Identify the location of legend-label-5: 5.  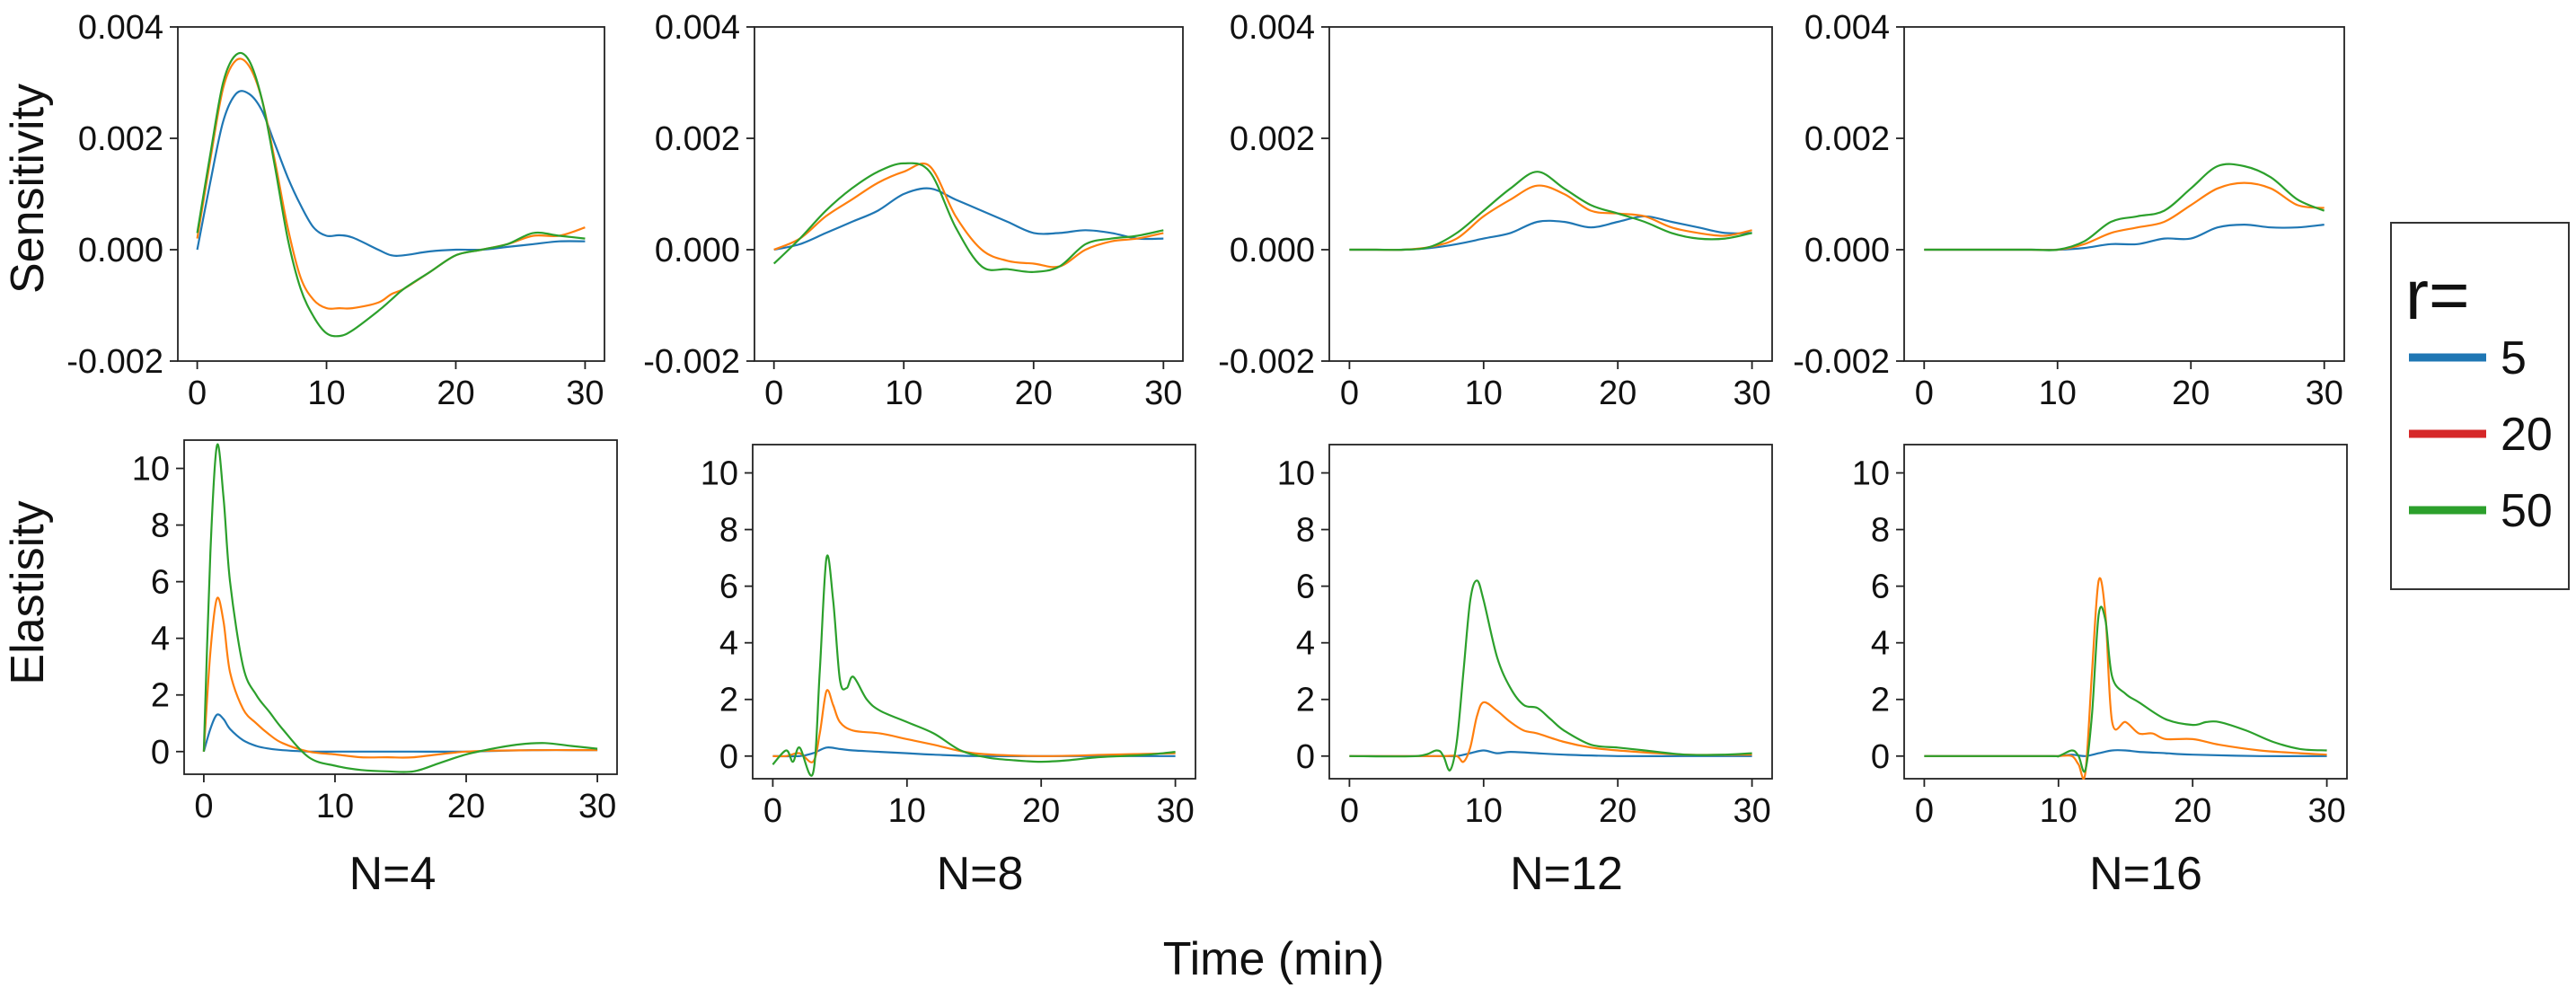
(2514, 358).